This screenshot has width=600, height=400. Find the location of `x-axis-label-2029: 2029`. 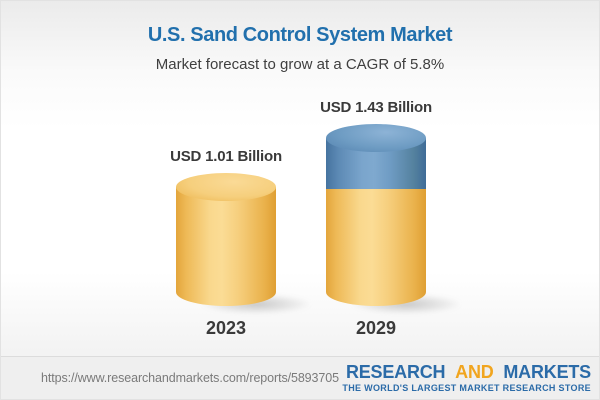

x-axis-label-2029: 2029 is located at coordinates (376, 328).